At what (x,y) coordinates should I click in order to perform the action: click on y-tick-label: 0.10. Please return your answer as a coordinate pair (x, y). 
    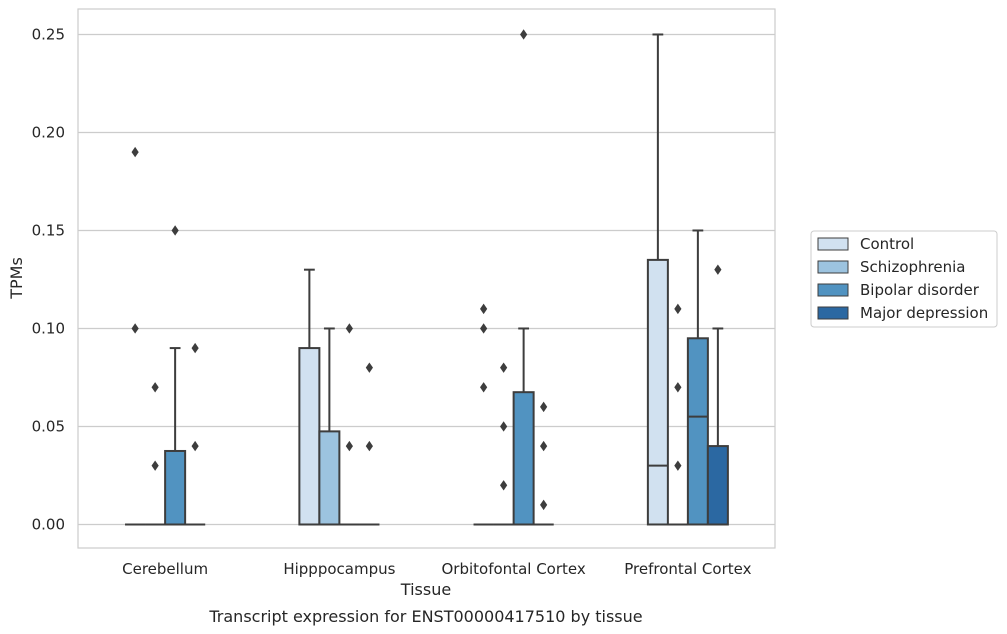
    Looking at the image, I should click on (48, 328).